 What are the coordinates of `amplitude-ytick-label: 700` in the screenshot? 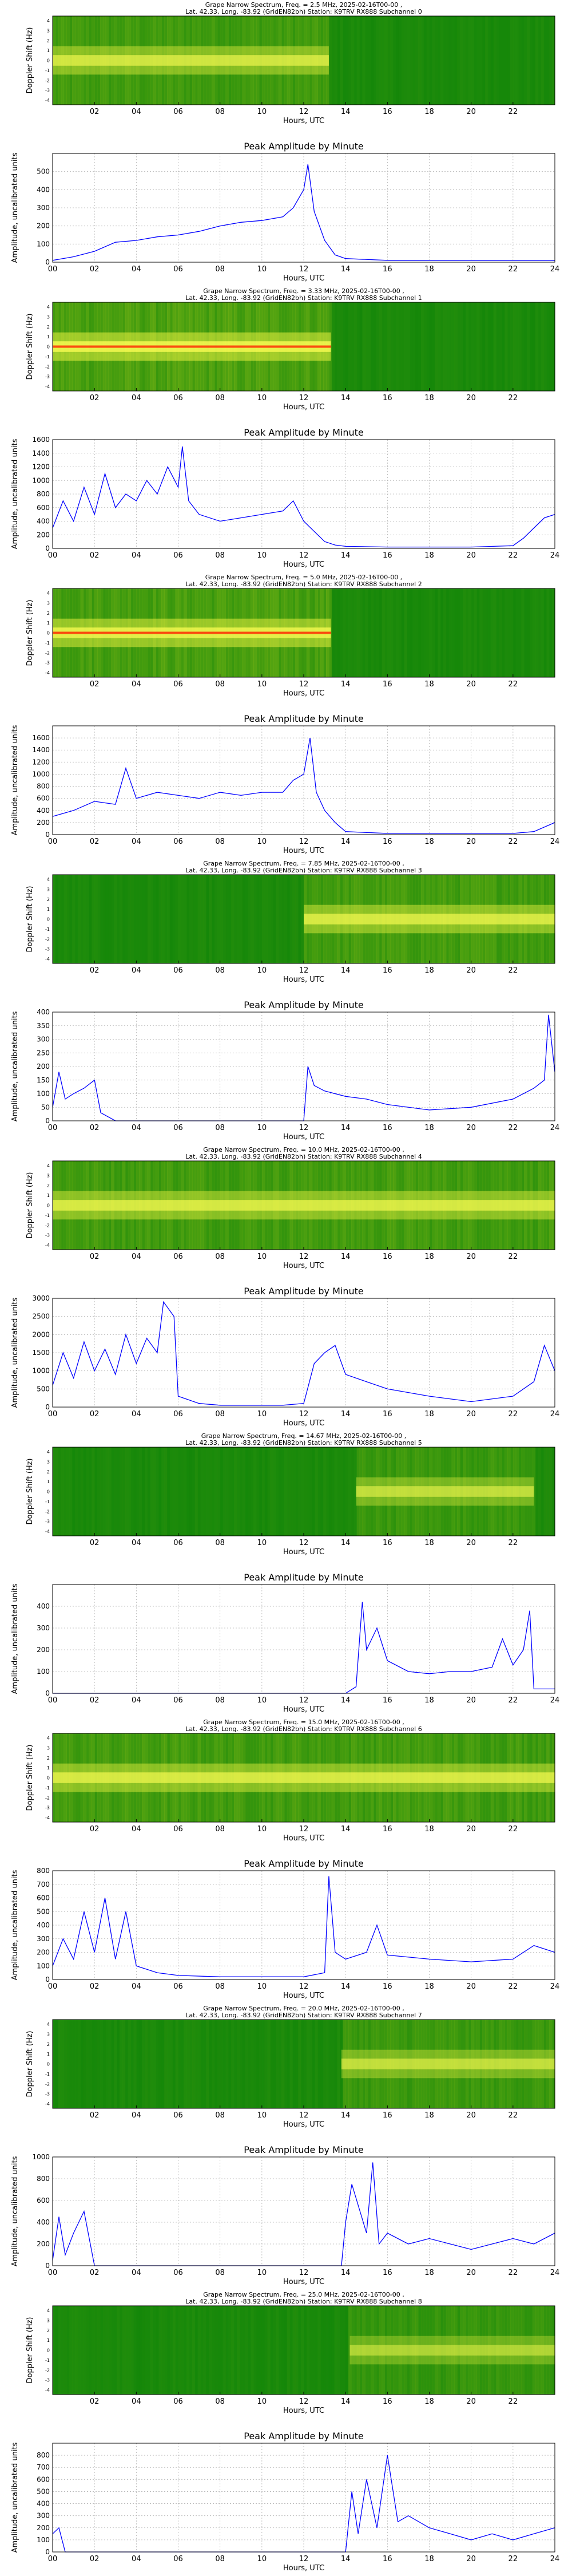 It's located at (43, 1884).